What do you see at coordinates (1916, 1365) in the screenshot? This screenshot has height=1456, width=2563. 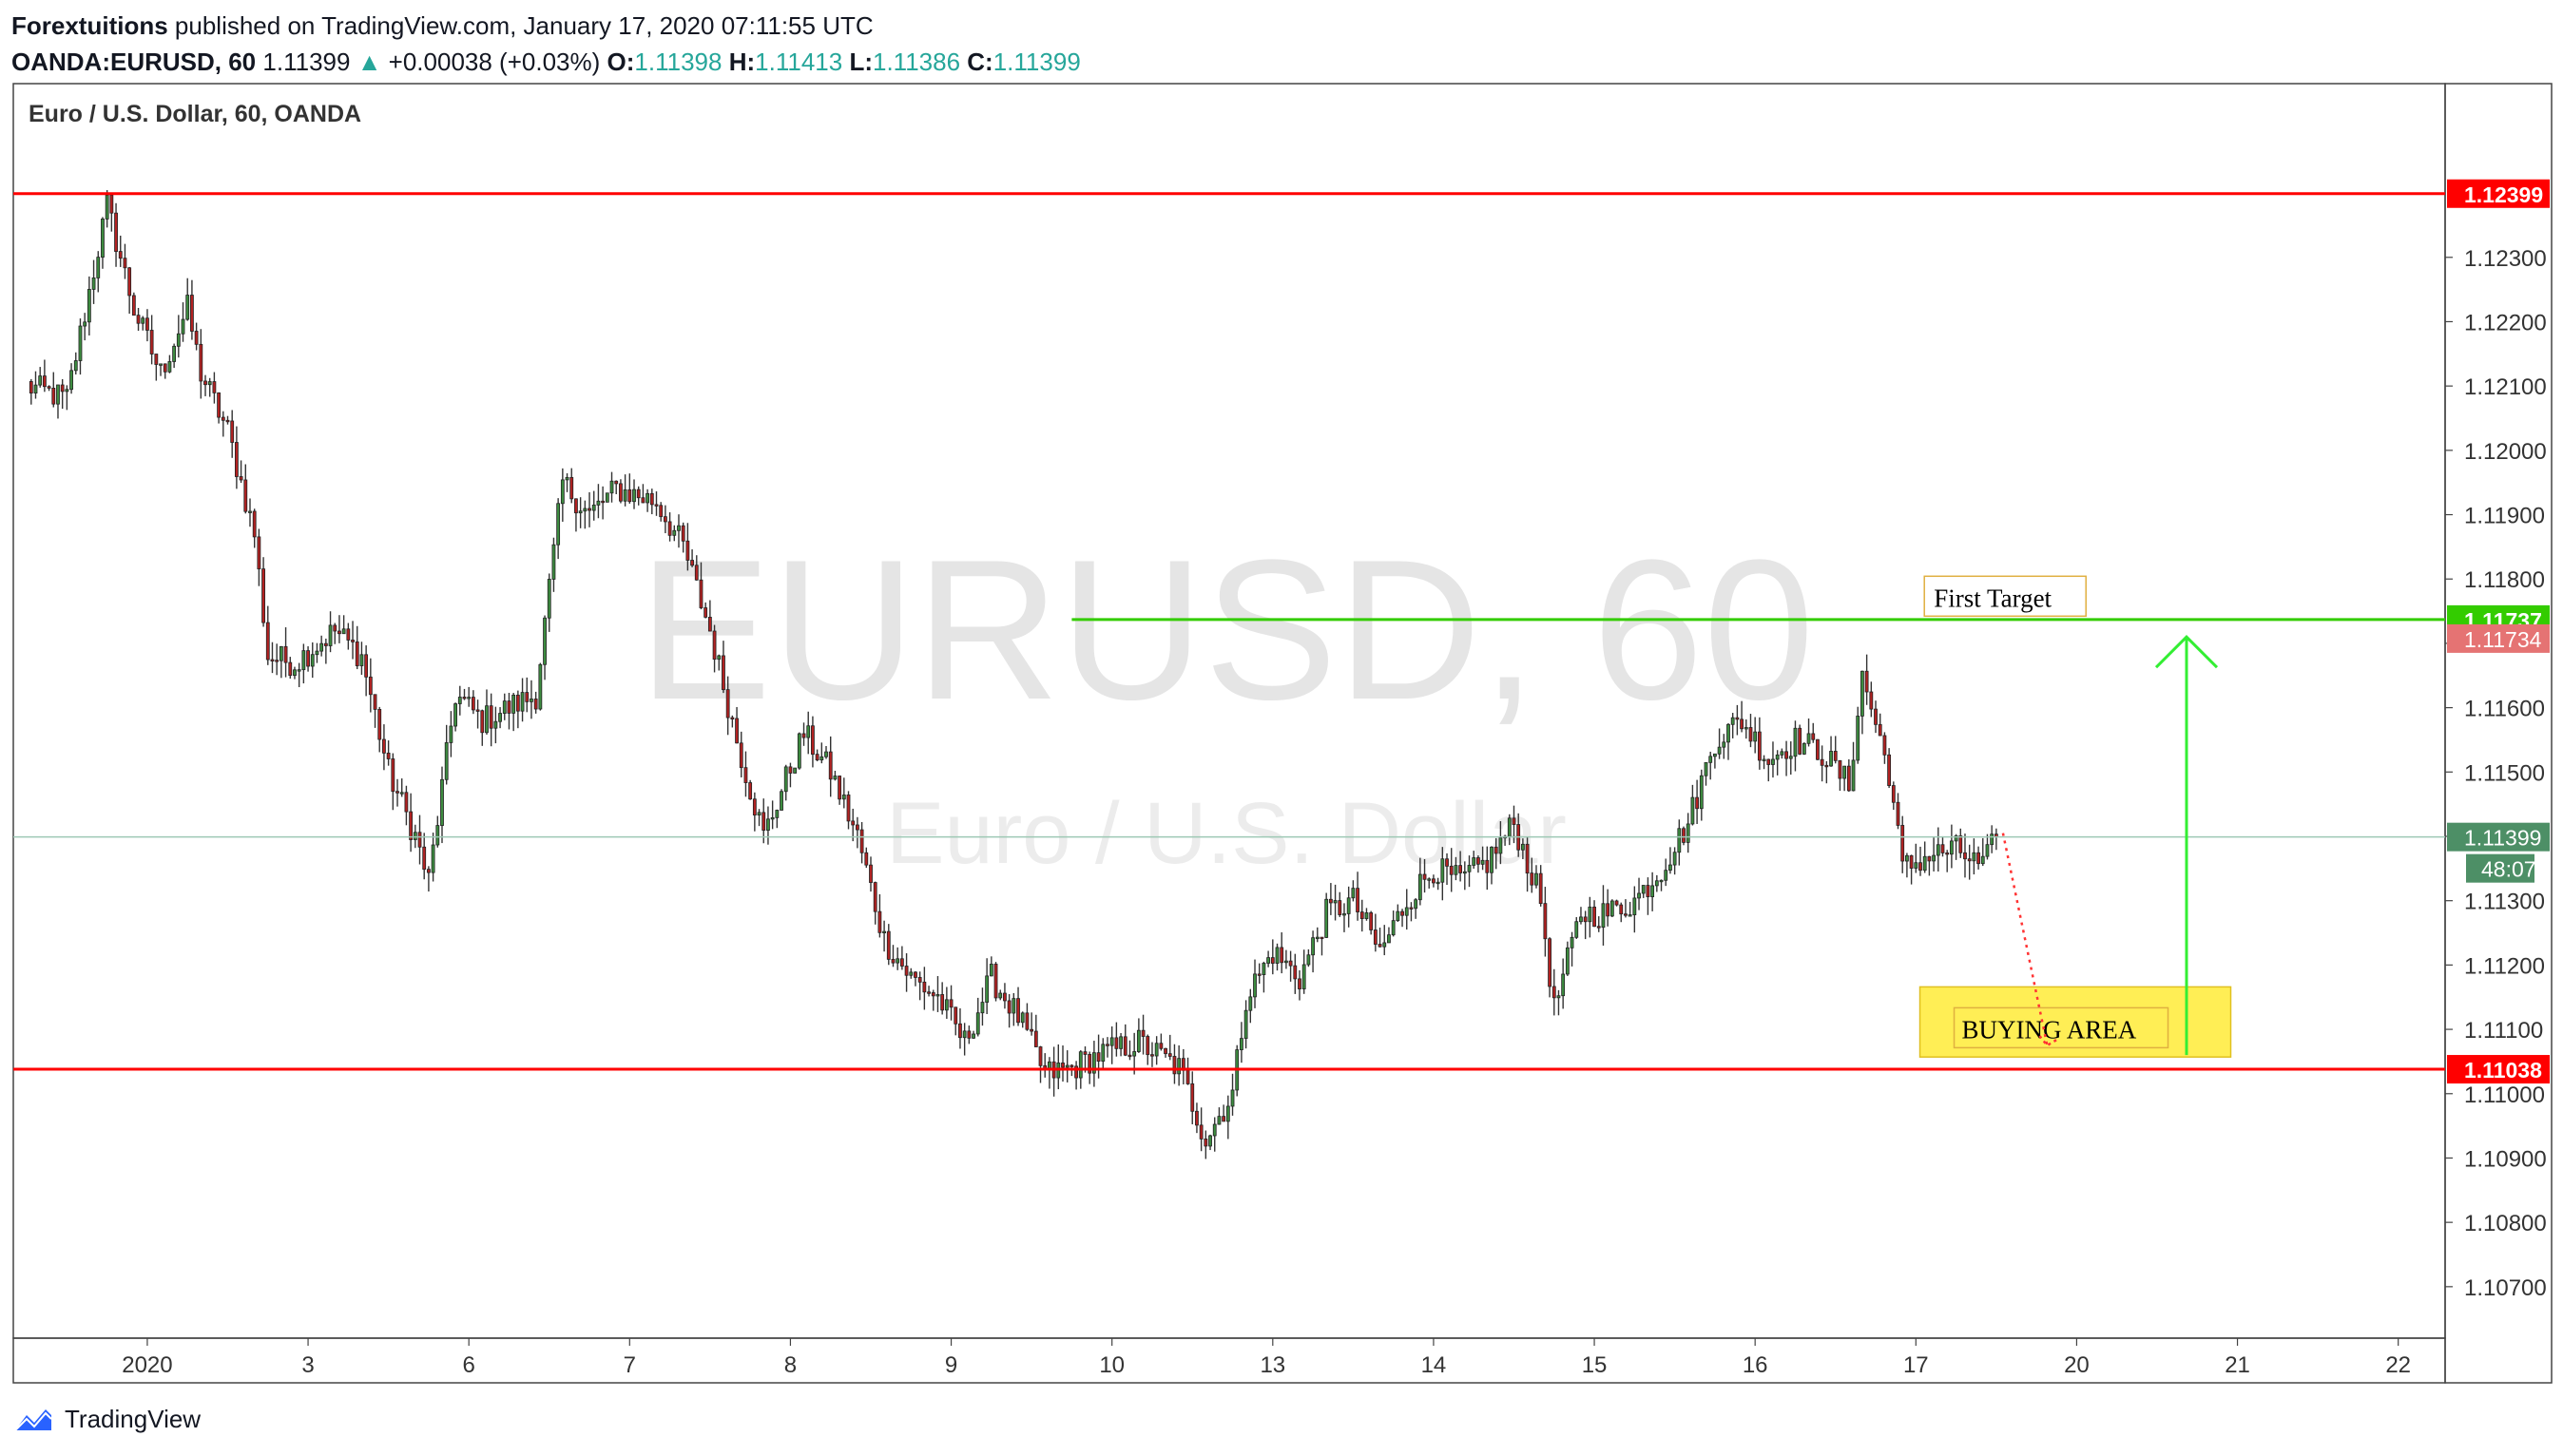 I see `time-tick-label: 17` at bounding box center [1916, 1365].